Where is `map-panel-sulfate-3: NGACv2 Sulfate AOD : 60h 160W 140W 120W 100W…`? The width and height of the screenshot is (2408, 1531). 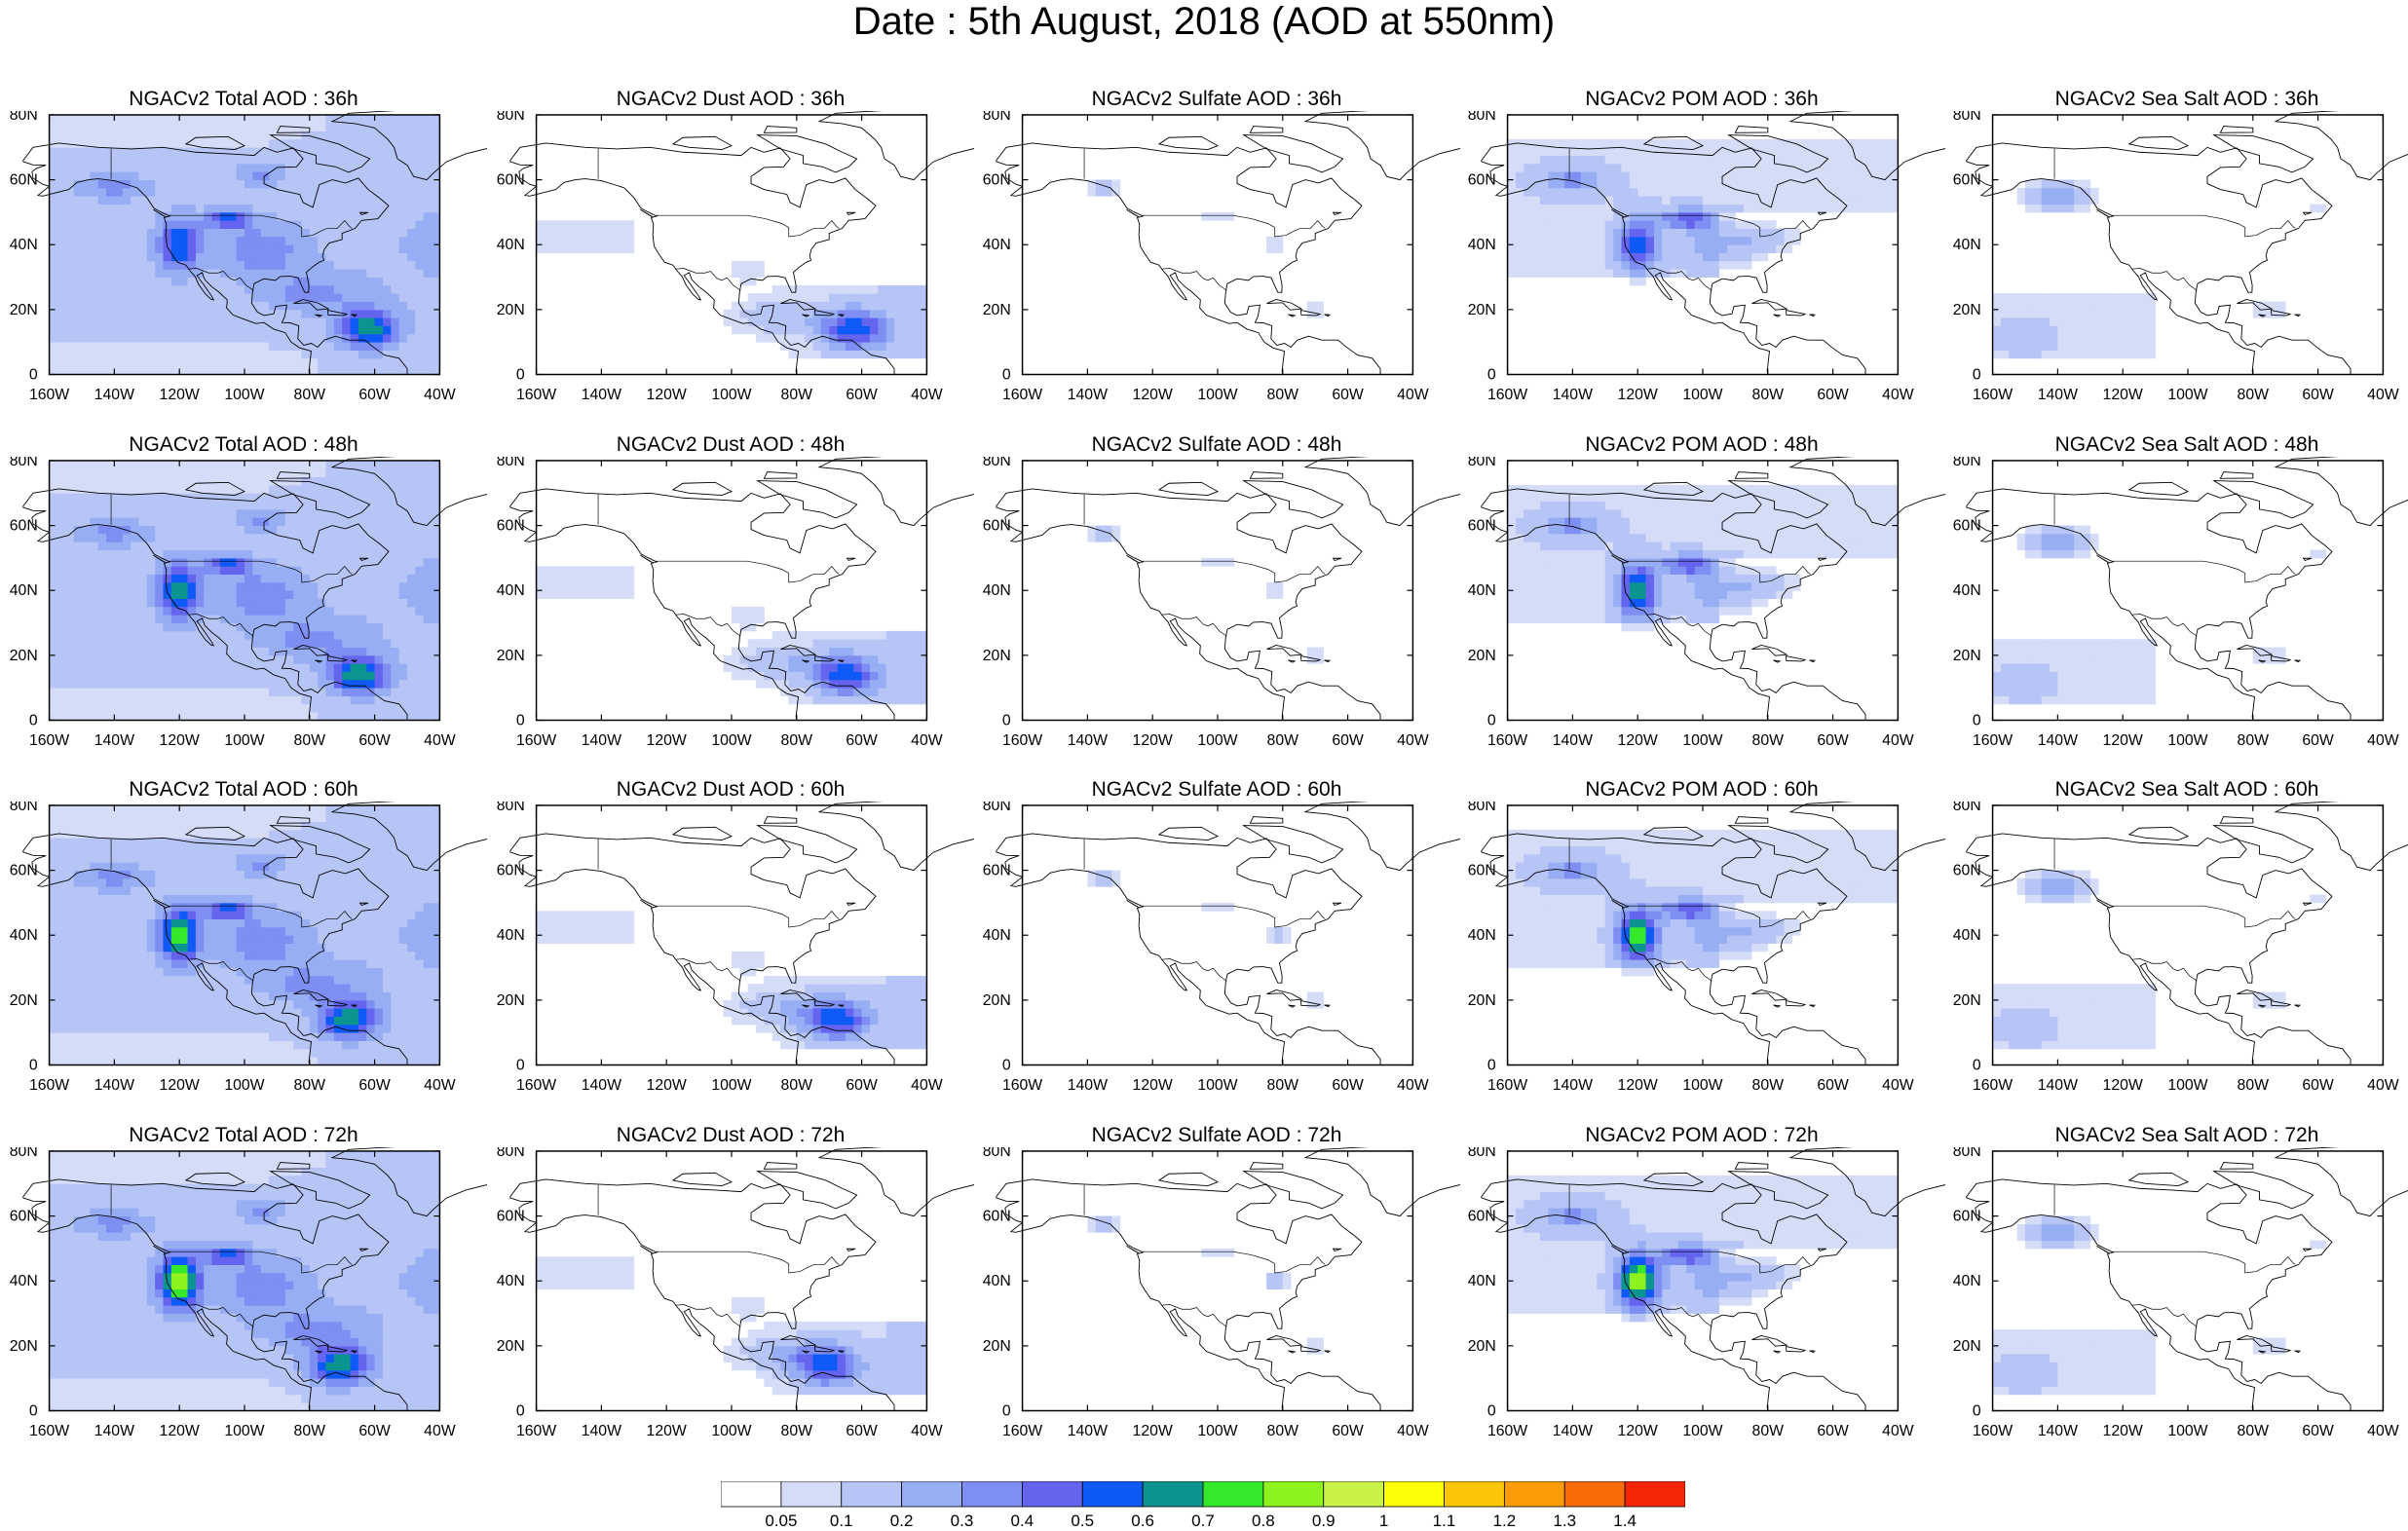 map-panel-sulfate-3: NGACv2 Sulfate AOD : 60h 160W 140W 120W 100W… is located at coordinates (1216, 946).